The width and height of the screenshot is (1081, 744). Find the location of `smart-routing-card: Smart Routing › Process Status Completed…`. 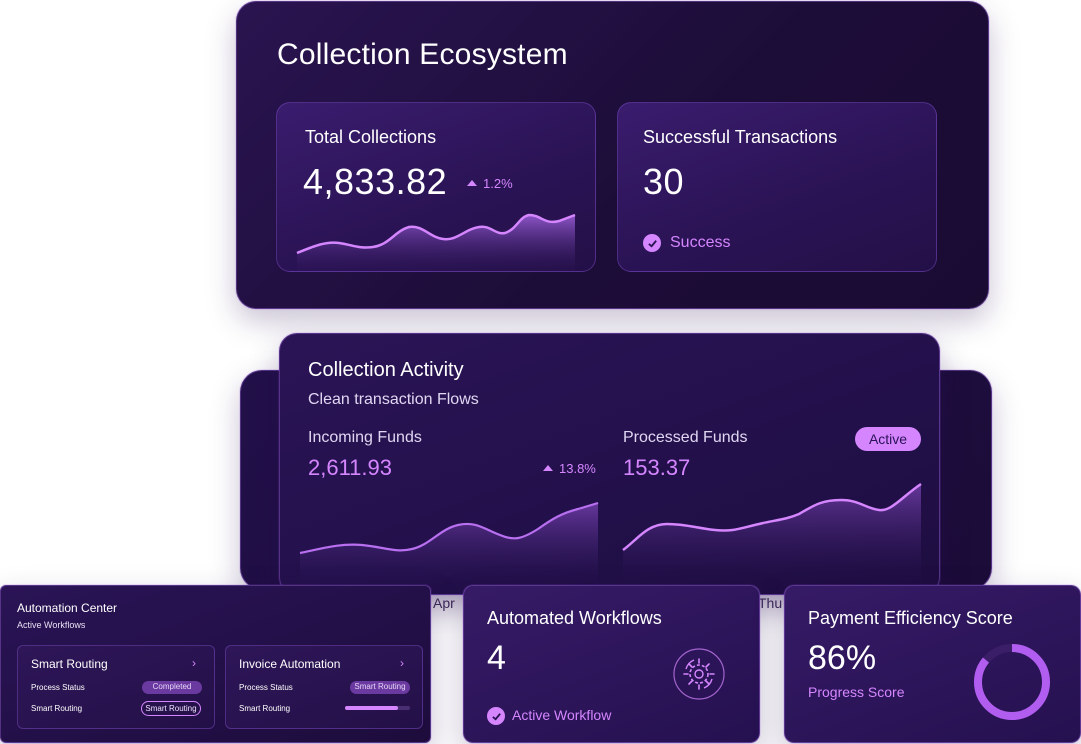

smart-routing-card: Smart Routing › Process Status Completed… is located at coordinates (116, 687).